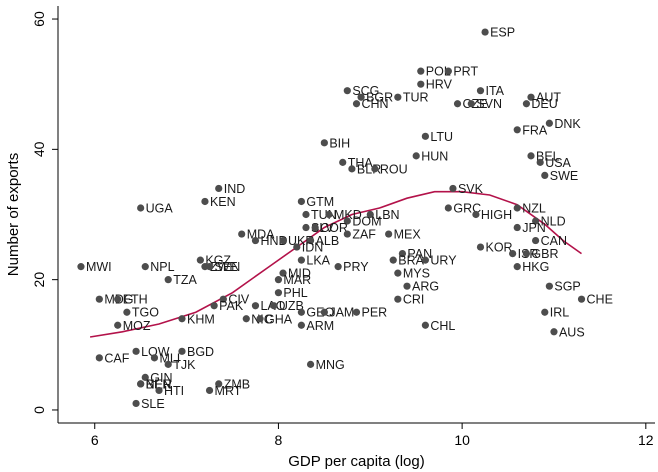 The height and width of the screenshot is (472, 658). Describe the element at coordinates (439, 85) in the screenshot. I see `data-point-label: HRV` at that location.